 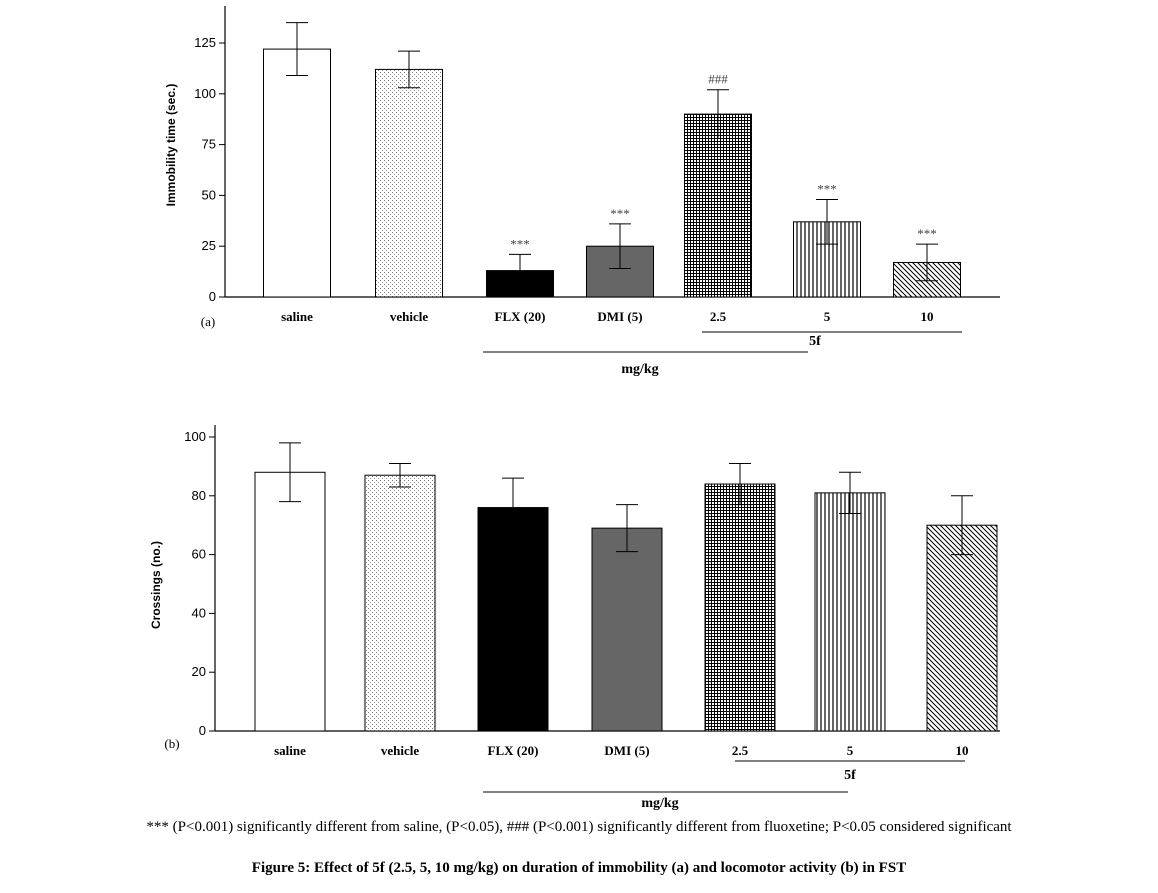 What do you see at coordinates (209, 245) in the screenshot?
I see `y-tick-label: 25` at bounding box center [209, 245].